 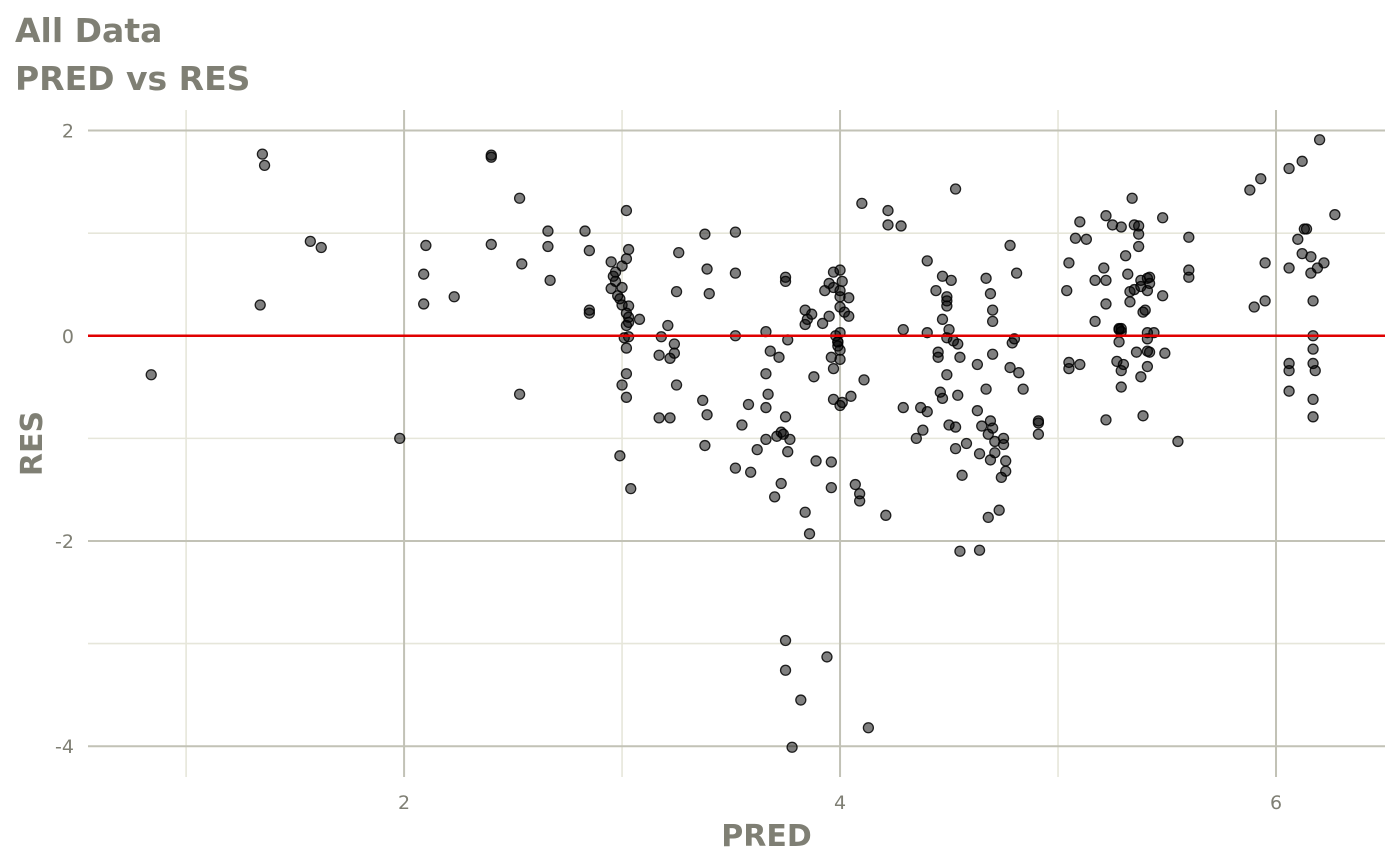 What do you see at coordinates (64, 542) in the screenshot?
I see `y-tick-label: -2` at bounding box center [64, 542].